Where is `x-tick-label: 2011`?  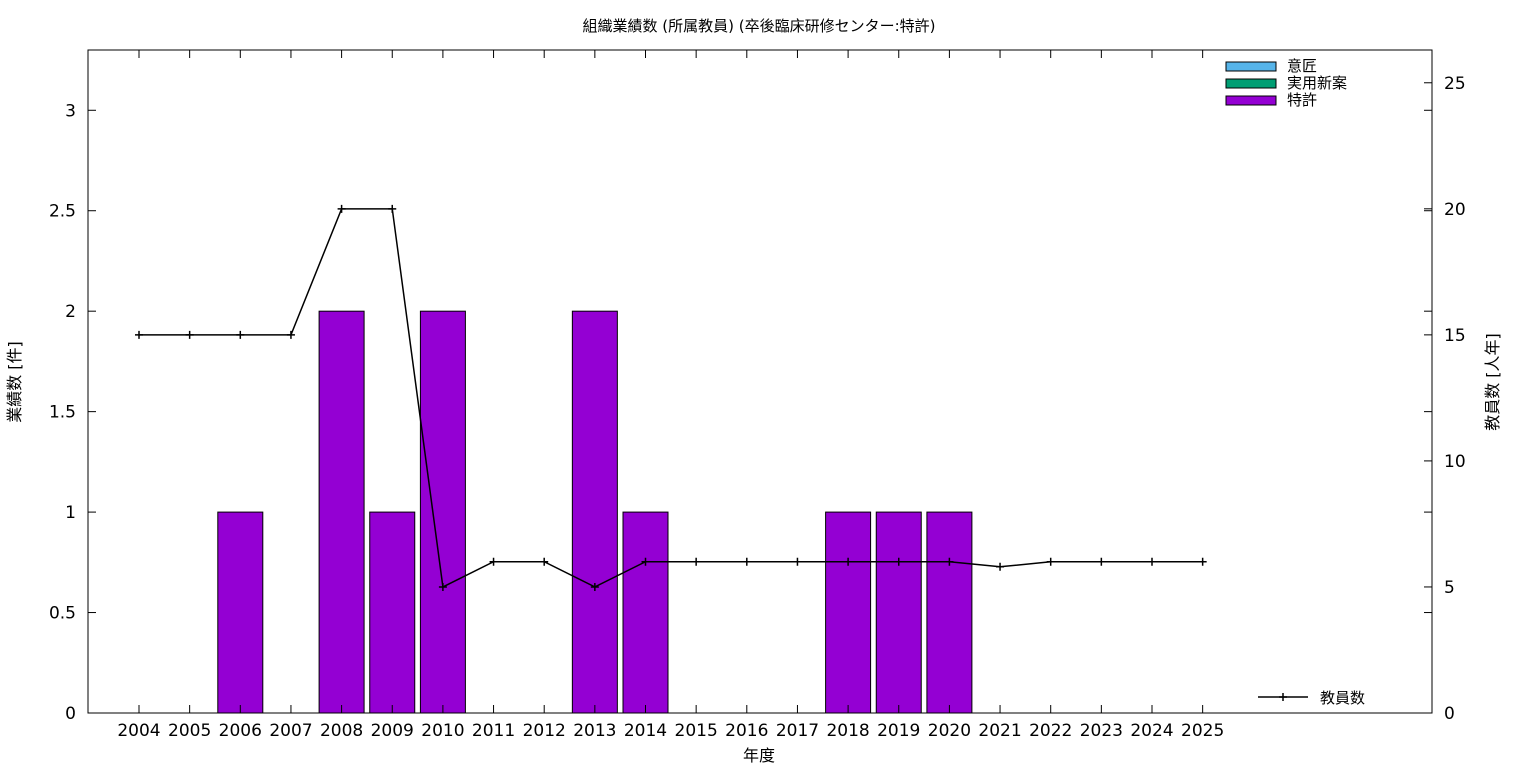 x-tick-label: 2011 is located at coordinates (493, 731).